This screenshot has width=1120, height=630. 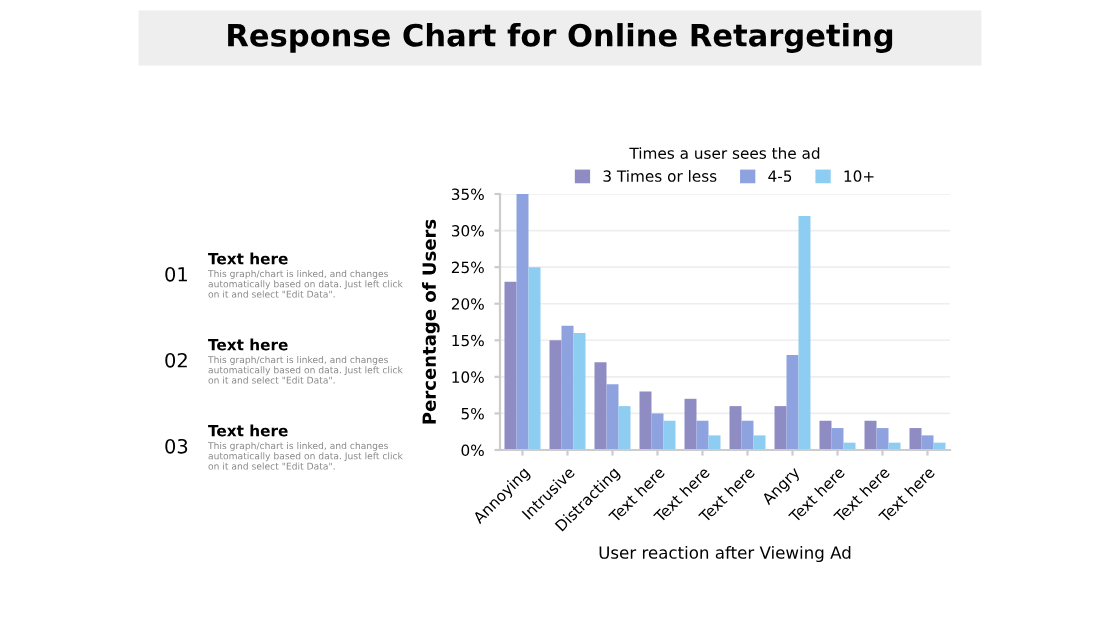 What do you see at coordinates (725, 554) in the screenshot?
I see `x-axis-title: User reaction after Viewing Ad` at bounding box center [725, 554].